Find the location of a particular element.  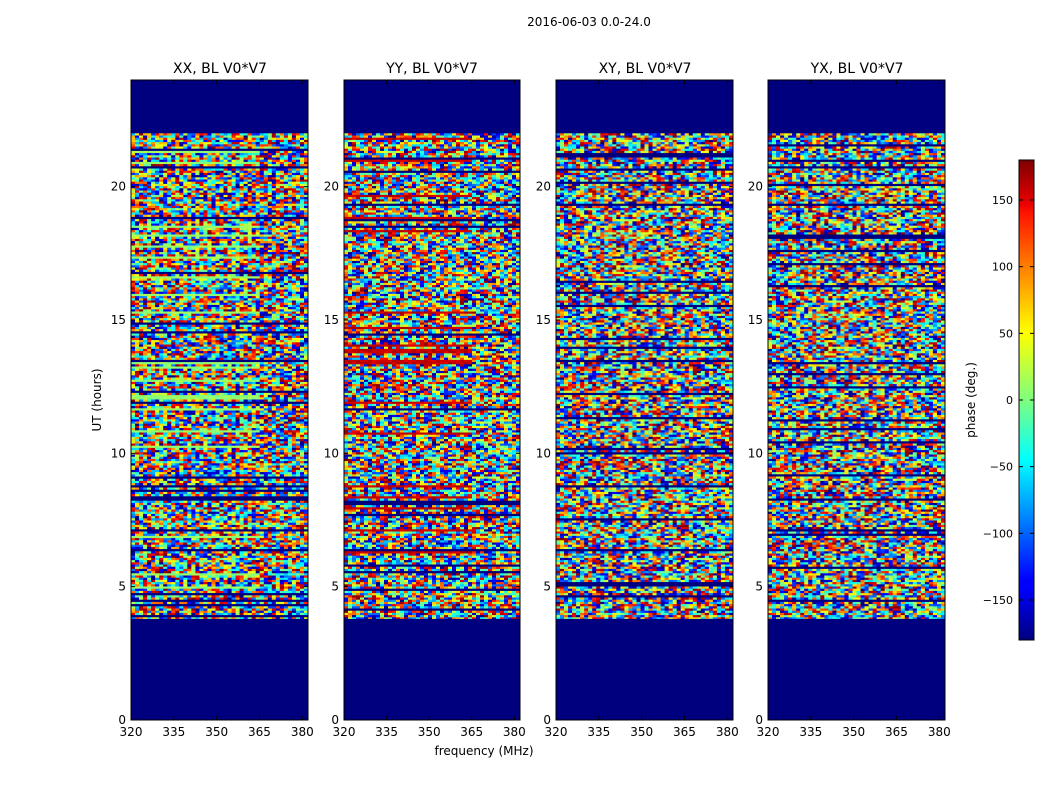

colorbar: 150 100 50 0 −50 −100 −150 phase (deg.) is located at coordinates (999, 400).